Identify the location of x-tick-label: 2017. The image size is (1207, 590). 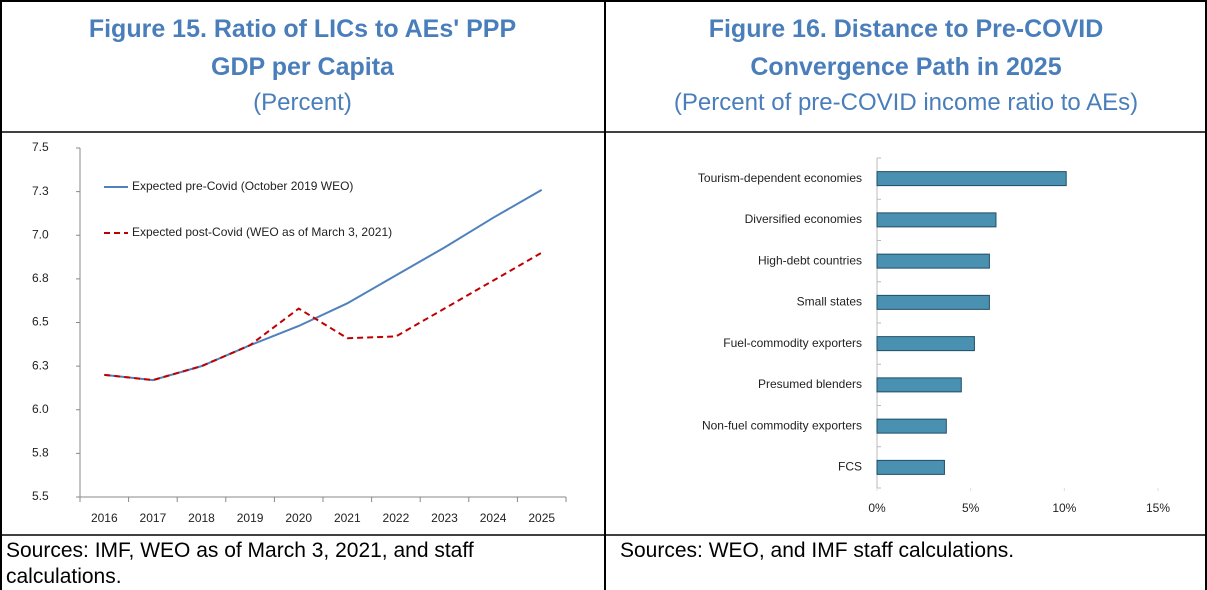
(153, 518).